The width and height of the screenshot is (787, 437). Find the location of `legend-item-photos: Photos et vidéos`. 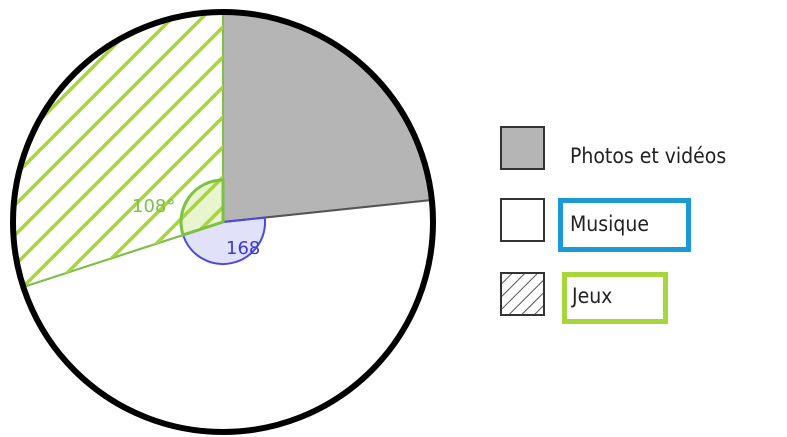

legend-item-photos: Photos et vidéos is located at coordinates (643, 151).